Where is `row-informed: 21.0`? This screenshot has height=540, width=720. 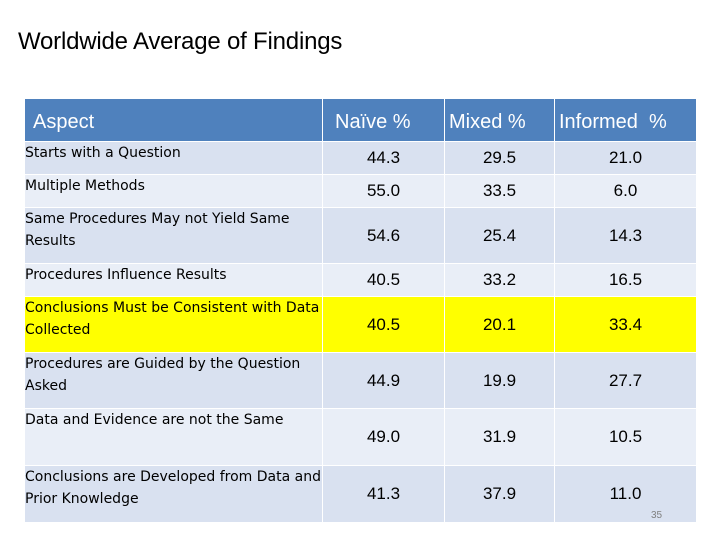 row-informed: 21.0 is located at coordinates (625, 158).